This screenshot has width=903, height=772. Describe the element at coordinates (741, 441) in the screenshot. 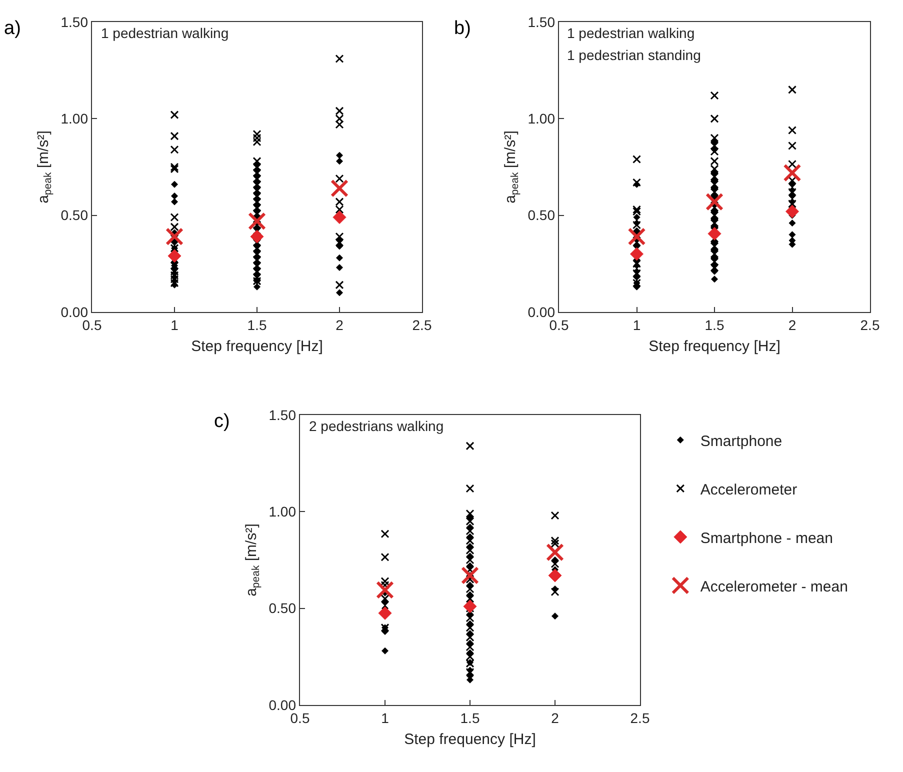

I see `legend-label: Smartphone` at that location.